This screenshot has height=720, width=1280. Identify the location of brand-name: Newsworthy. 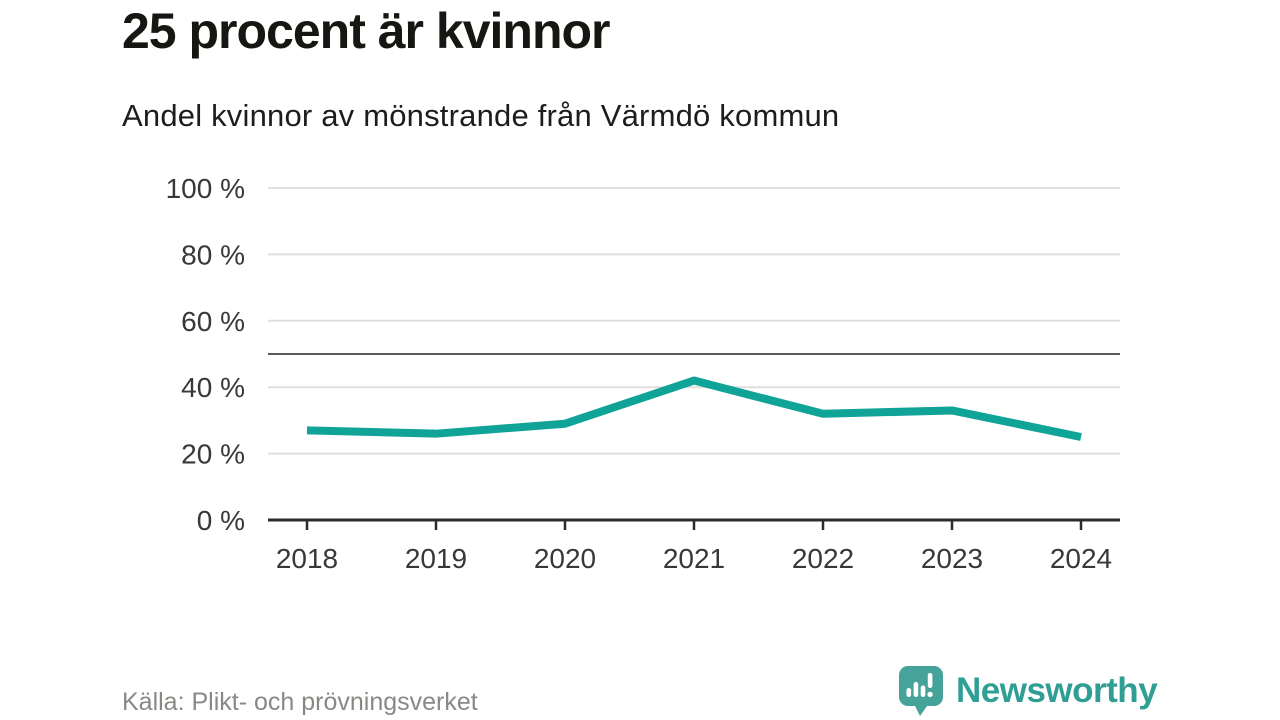
(1057, 690).